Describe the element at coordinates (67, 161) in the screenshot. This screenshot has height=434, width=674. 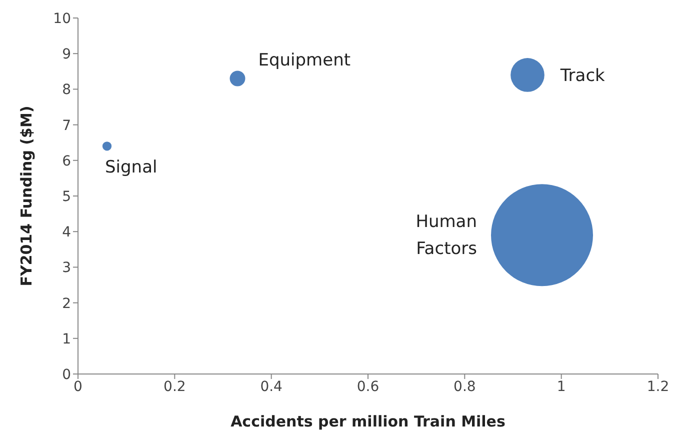
I see `y-tick-label: 6` at that location.